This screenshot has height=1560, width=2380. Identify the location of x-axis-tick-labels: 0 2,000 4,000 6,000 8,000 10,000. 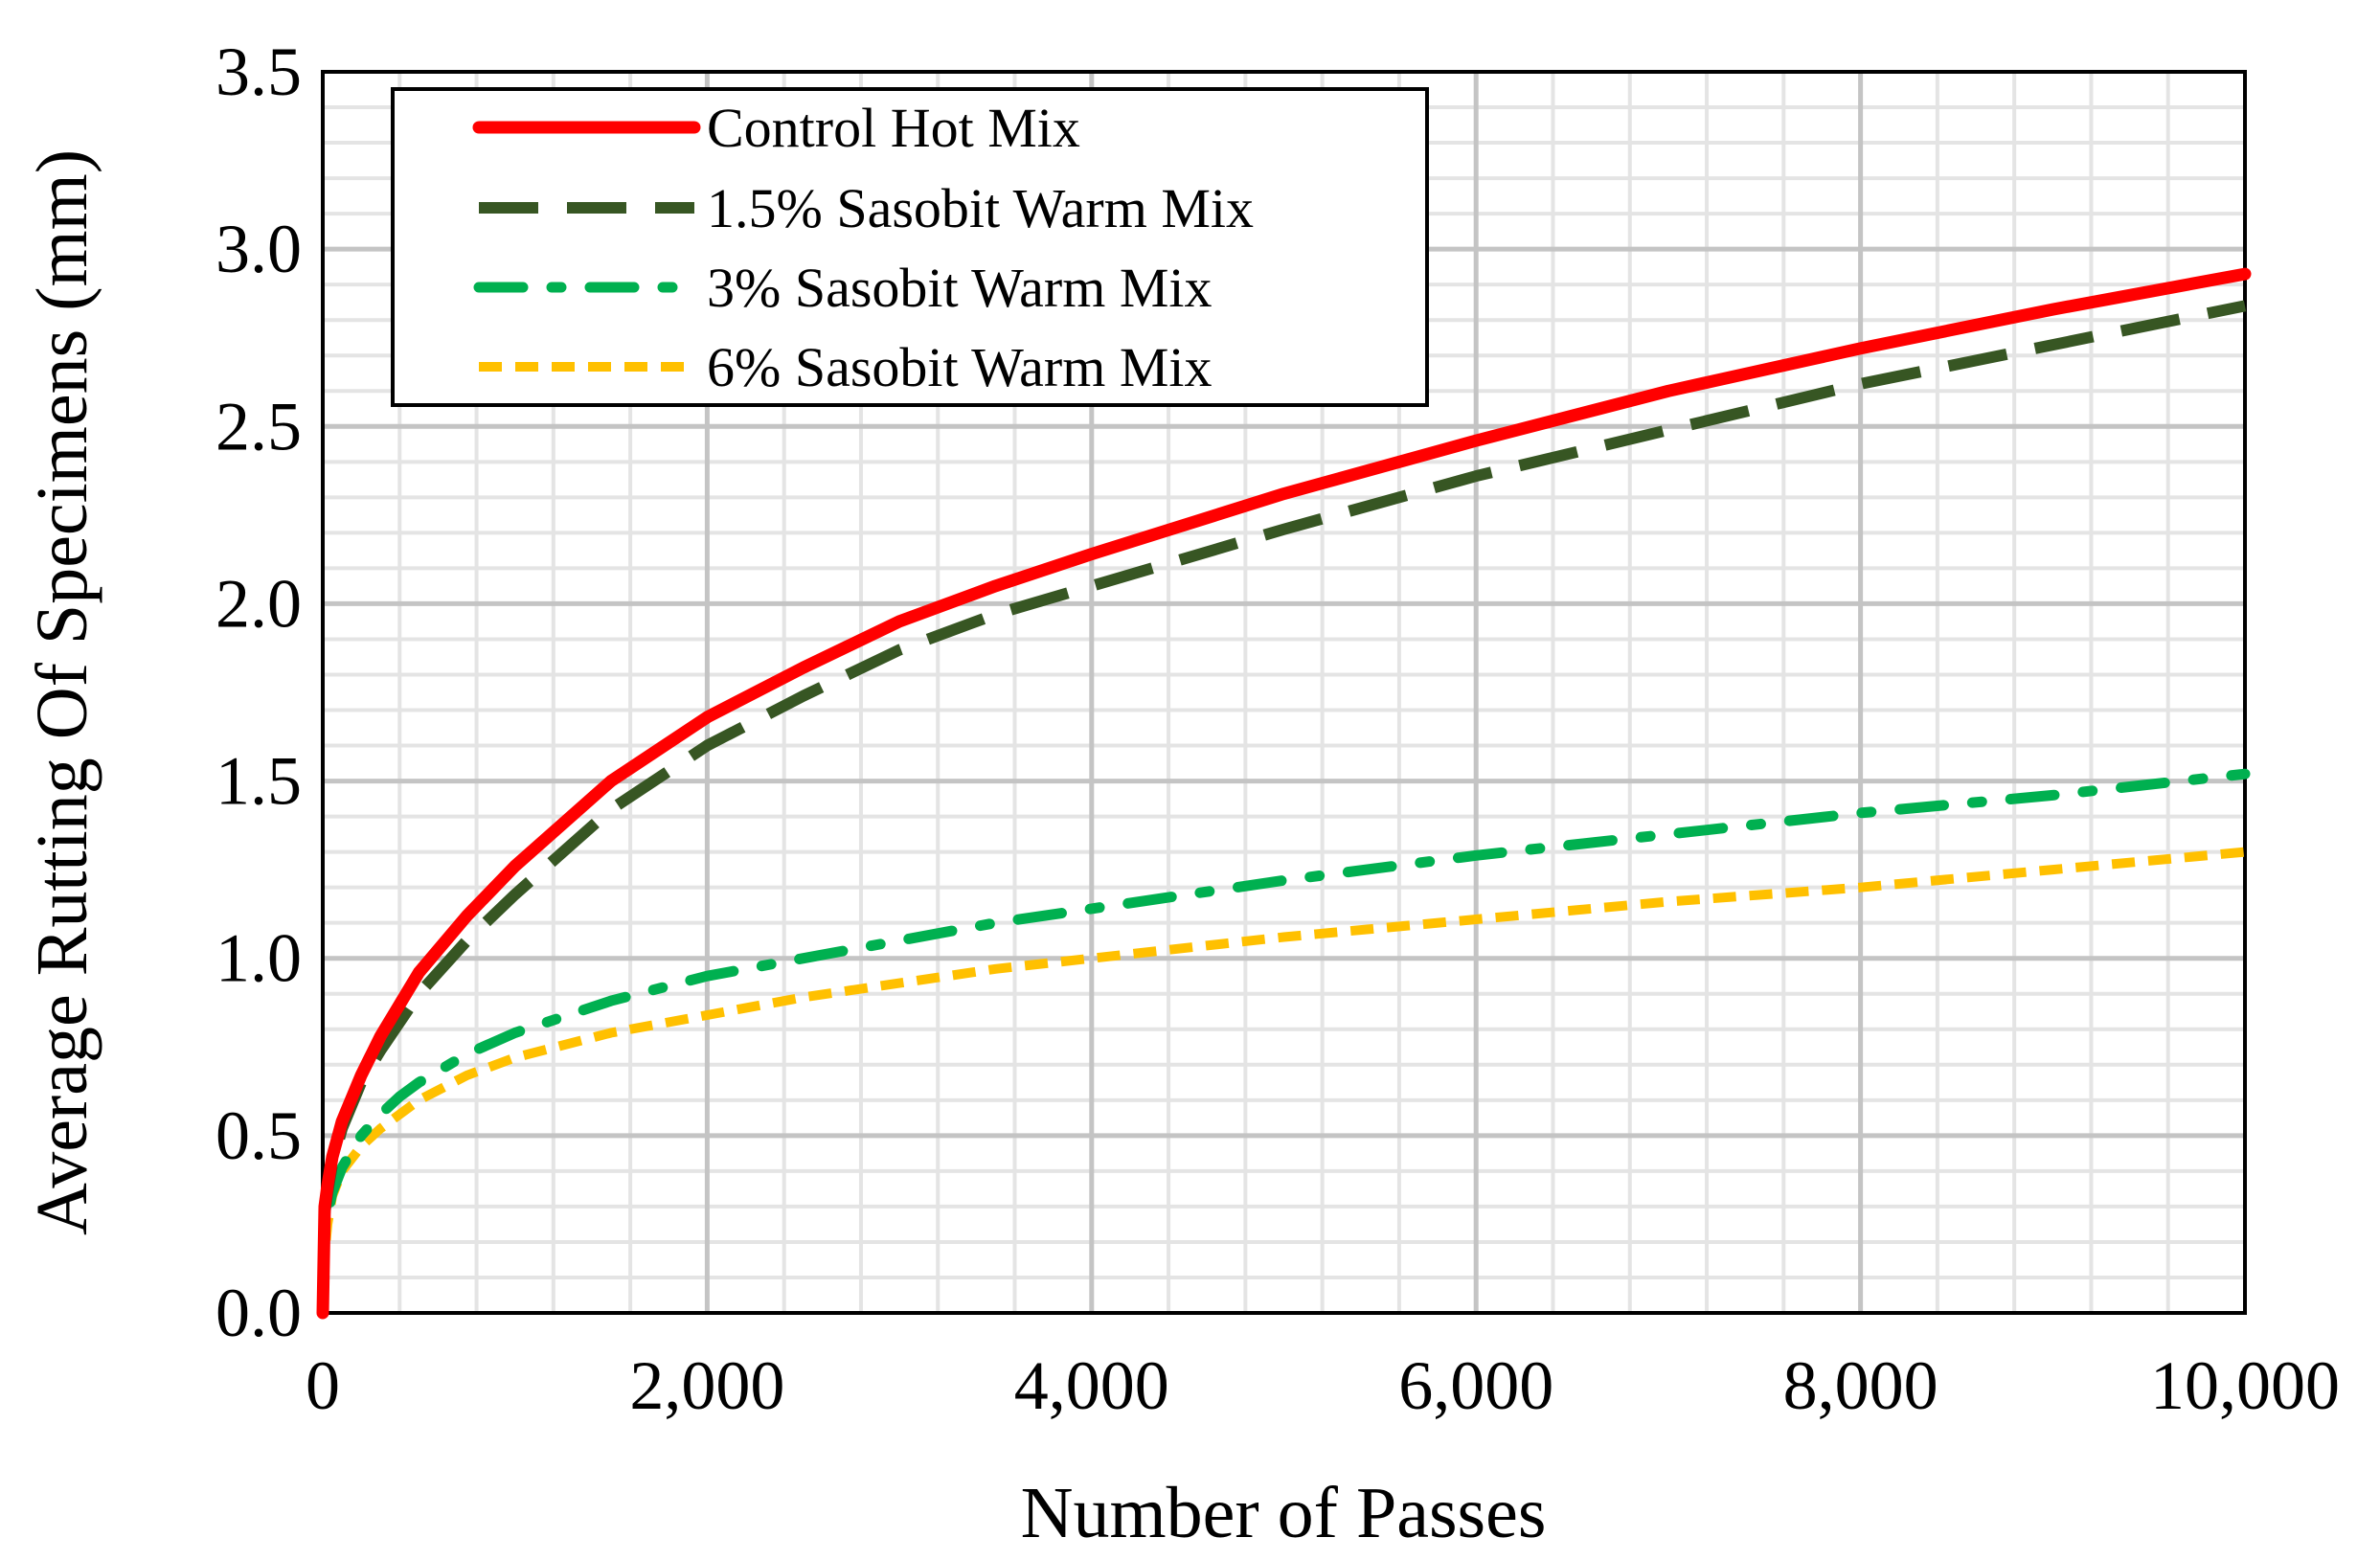
(1323, 1385).